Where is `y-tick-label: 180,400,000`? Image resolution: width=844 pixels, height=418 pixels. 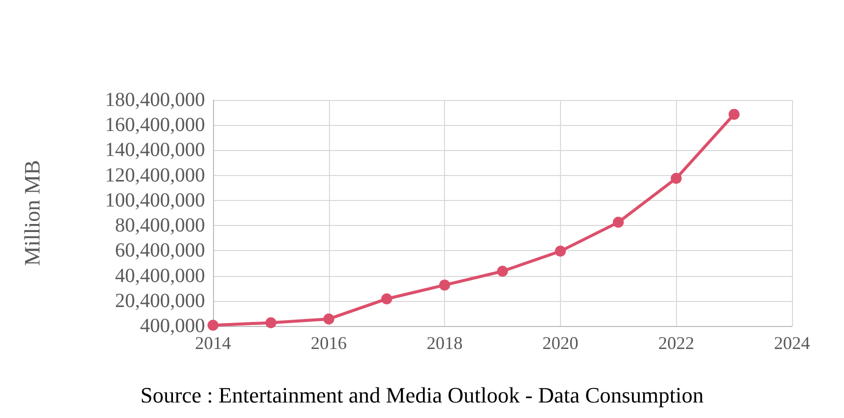 y-tick-label: 180,400,000 is located at coordinates (155, 100).